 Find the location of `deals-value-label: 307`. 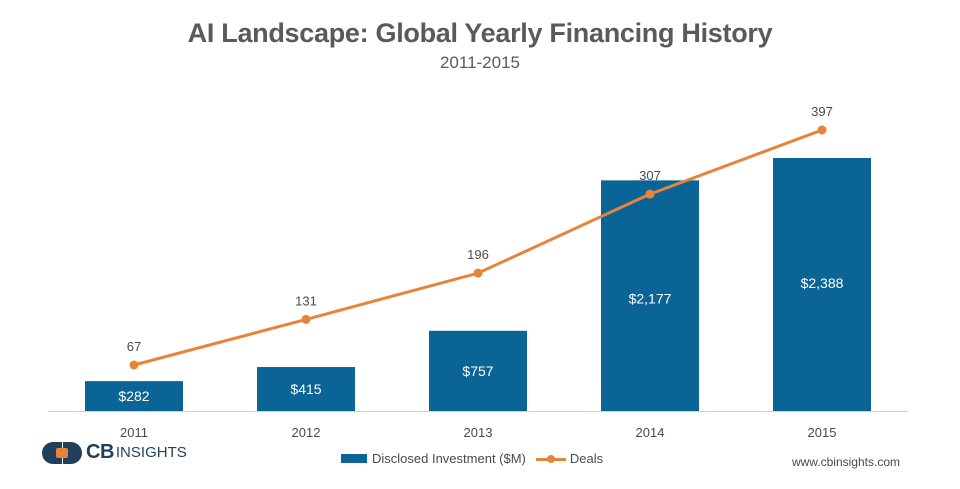

deals-value-label: 307 is located at coordinates (650, 175).